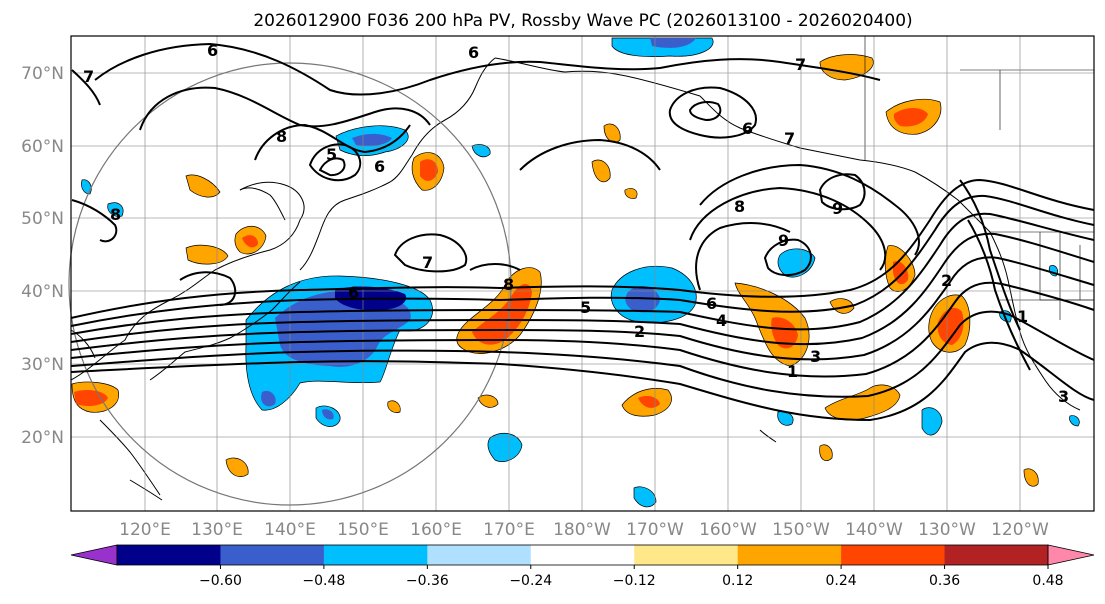 This screenshot has width=1105, height=604. What do you see at coordinates (42, 147) in the screenshot?
I see `lat-label-60n: 60°N` at bounding box center [42, 147].